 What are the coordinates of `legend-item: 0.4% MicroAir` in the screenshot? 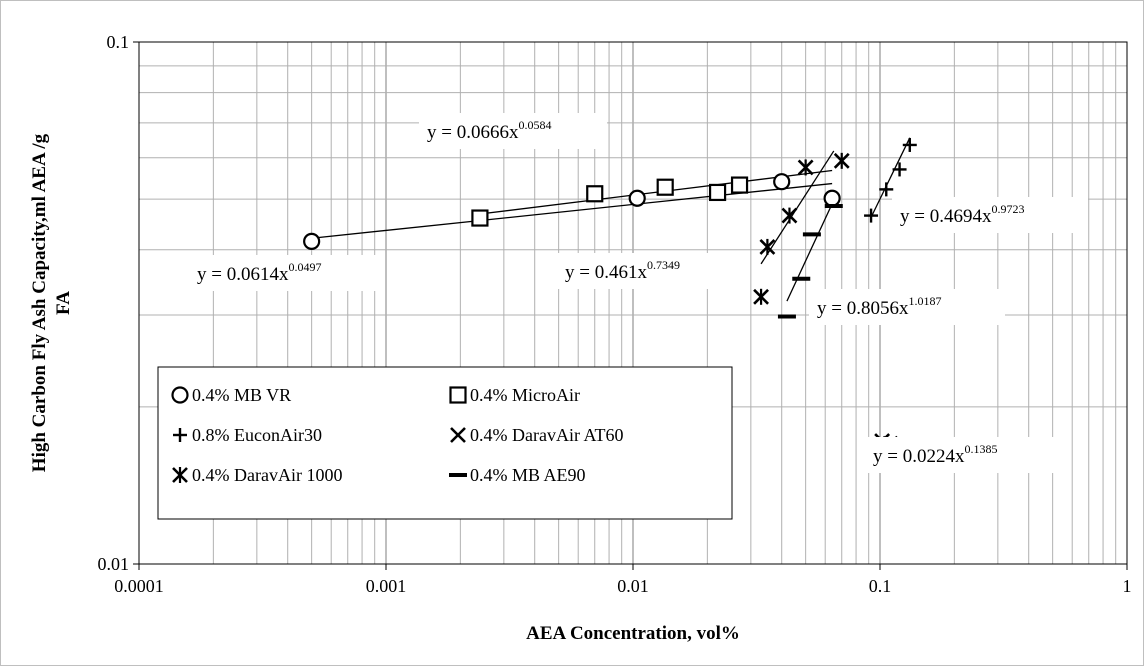 It's located at (514, 395).